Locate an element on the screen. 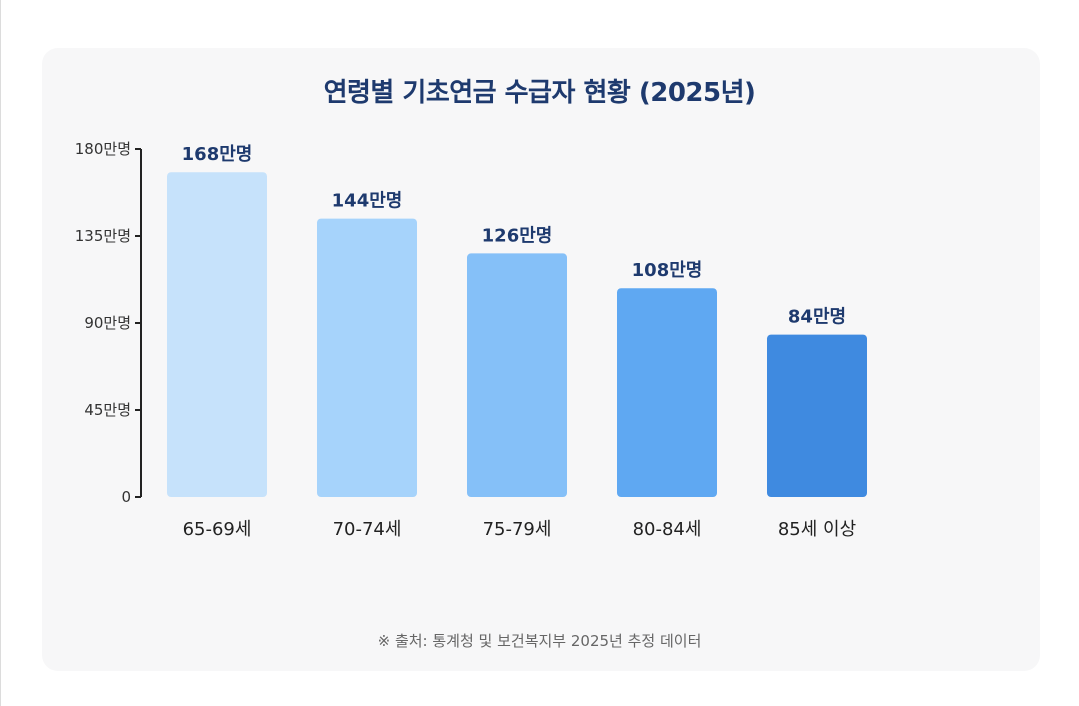 This screenshot has width=1079, height=706. y-axis: 0 45만명 90만명 135만명 180만명 is located at coordinates (108, 323).